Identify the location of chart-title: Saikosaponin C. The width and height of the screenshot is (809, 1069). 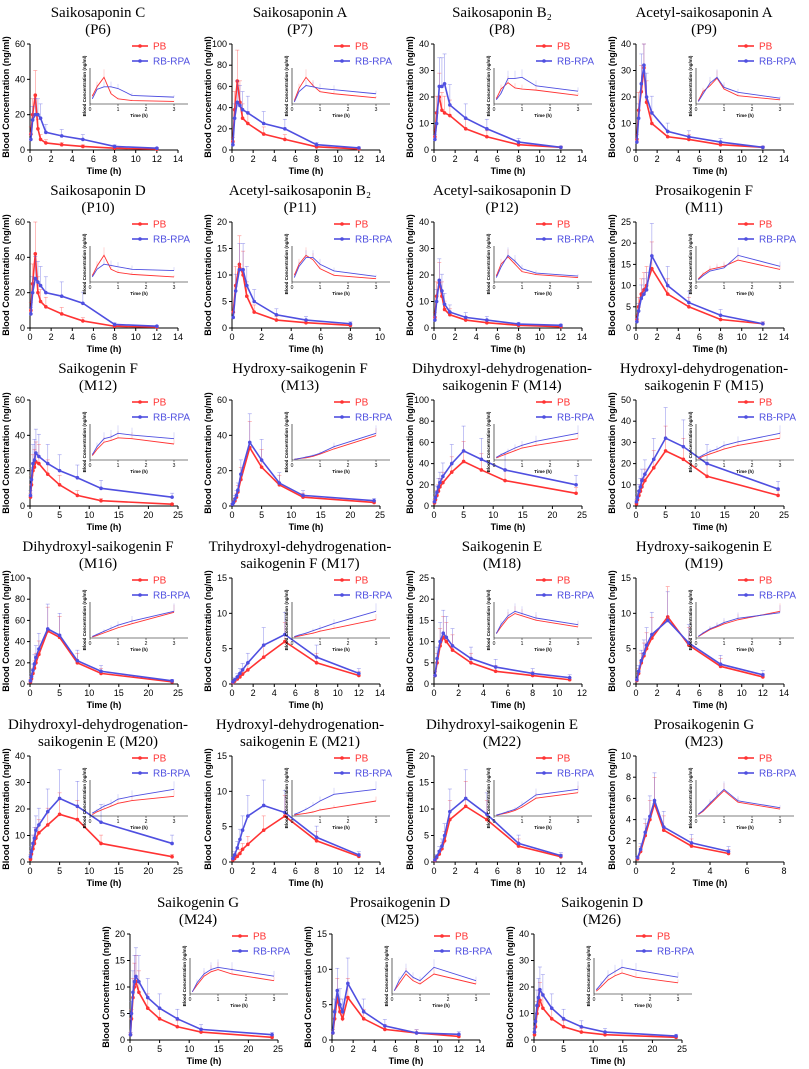
(98, 13).